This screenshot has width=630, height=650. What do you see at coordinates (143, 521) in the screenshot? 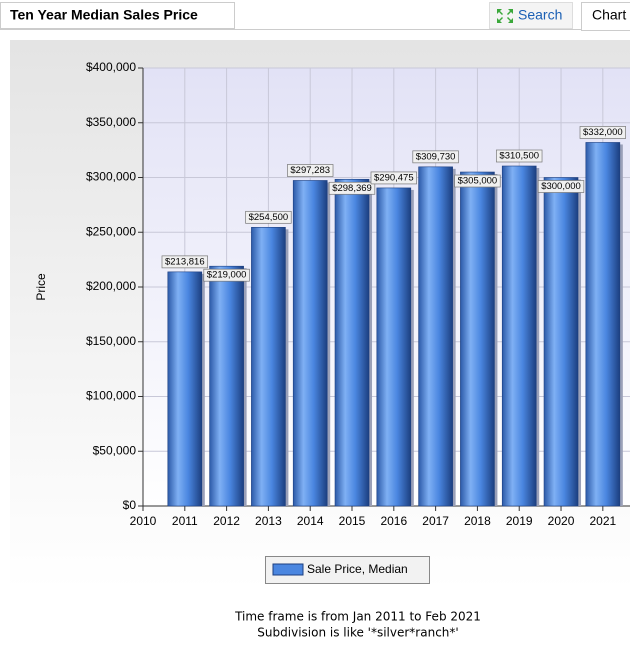
I see `x-tick-label: 2010` at bounding box center [143, 521].